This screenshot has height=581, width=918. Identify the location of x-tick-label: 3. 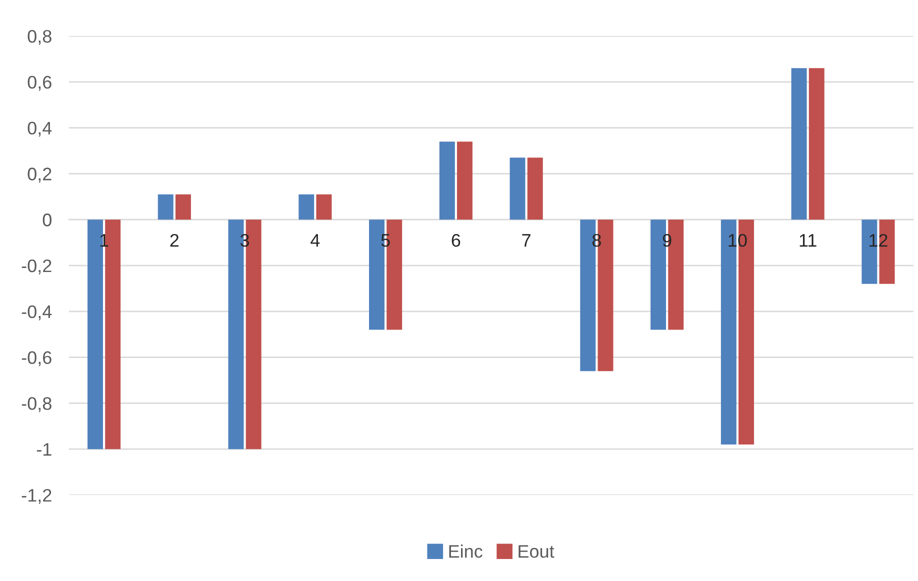
(245, 240).